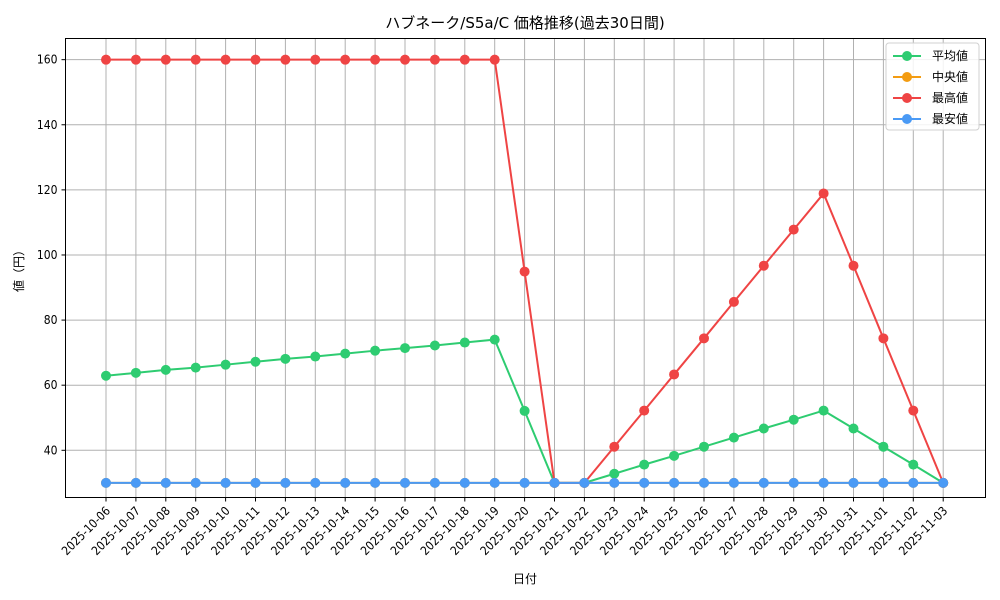  What do you see at coordinates (47, 255) in the screenshot?
I see `y-tick-label: 100` at bounding box center [47, 255].